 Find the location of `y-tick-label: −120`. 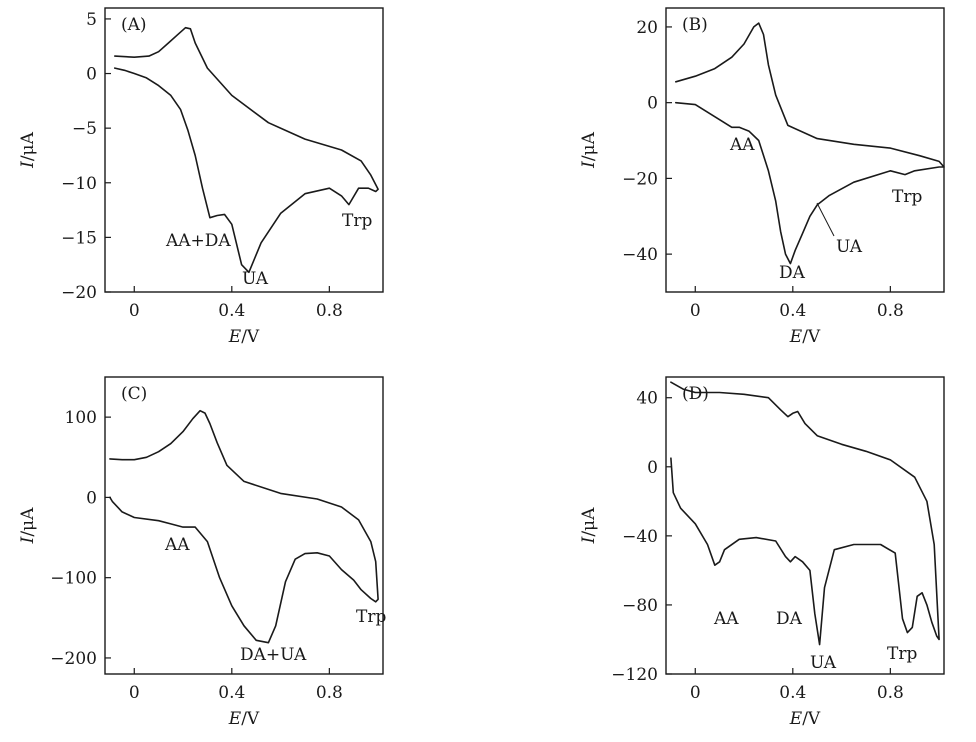

y-tick-label: −120 is located at coordinates (634, 675).